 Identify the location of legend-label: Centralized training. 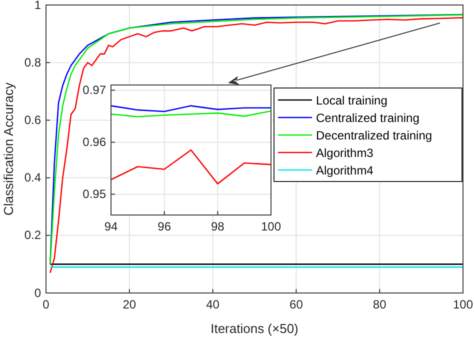
(368, 118).